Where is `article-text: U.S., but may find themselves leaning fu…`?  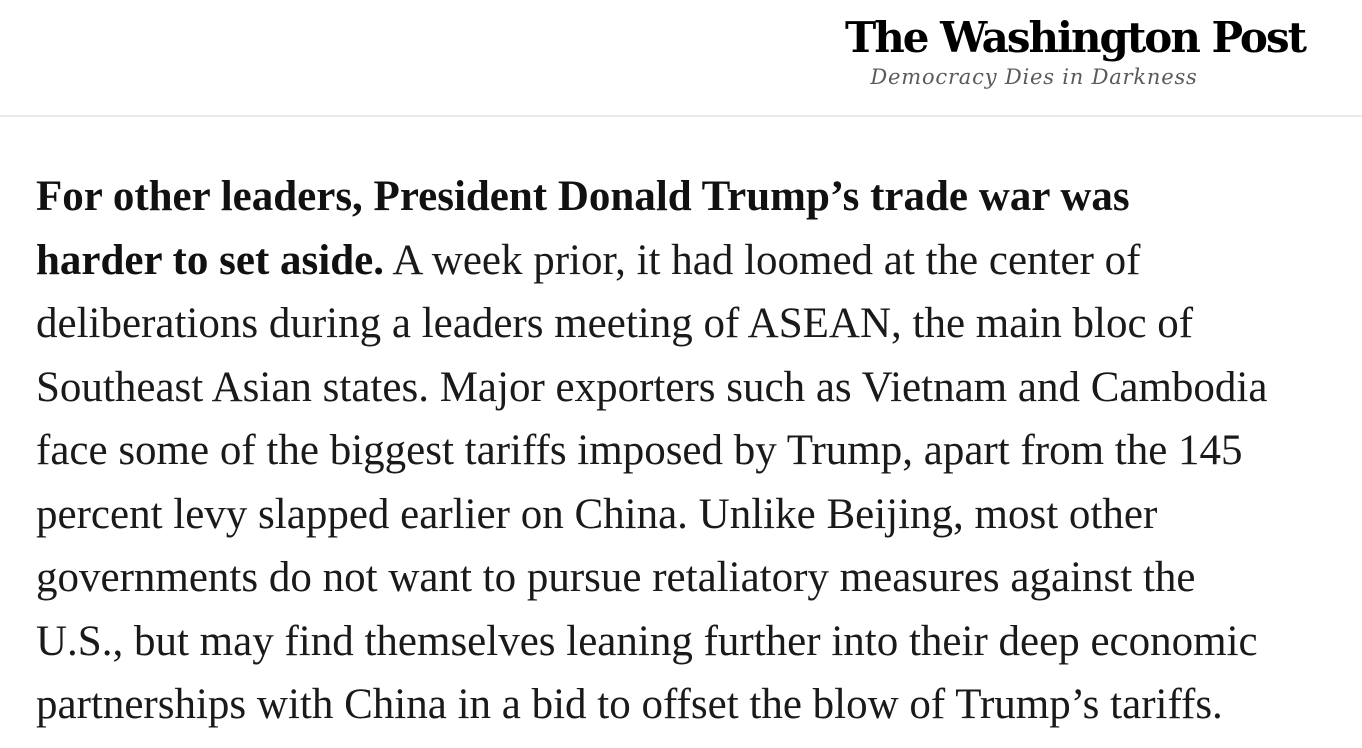
article-text: U.S., but may find themselves leaning fu… is located at coordinates (647, 641).